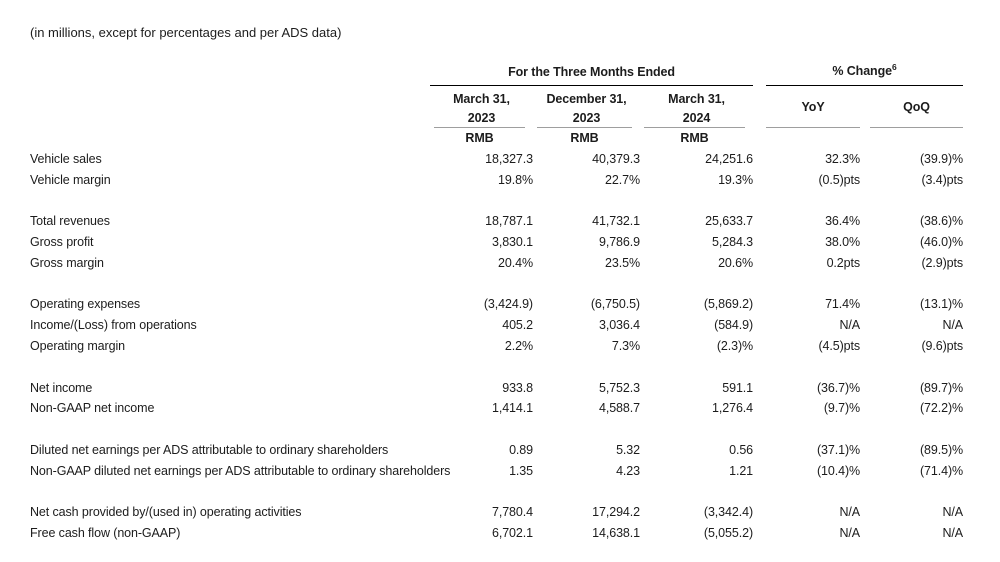  Describe the element at coordinates (942, 262) in the screenshot. I see `cell-qoq: (2.9)pts` at that location.